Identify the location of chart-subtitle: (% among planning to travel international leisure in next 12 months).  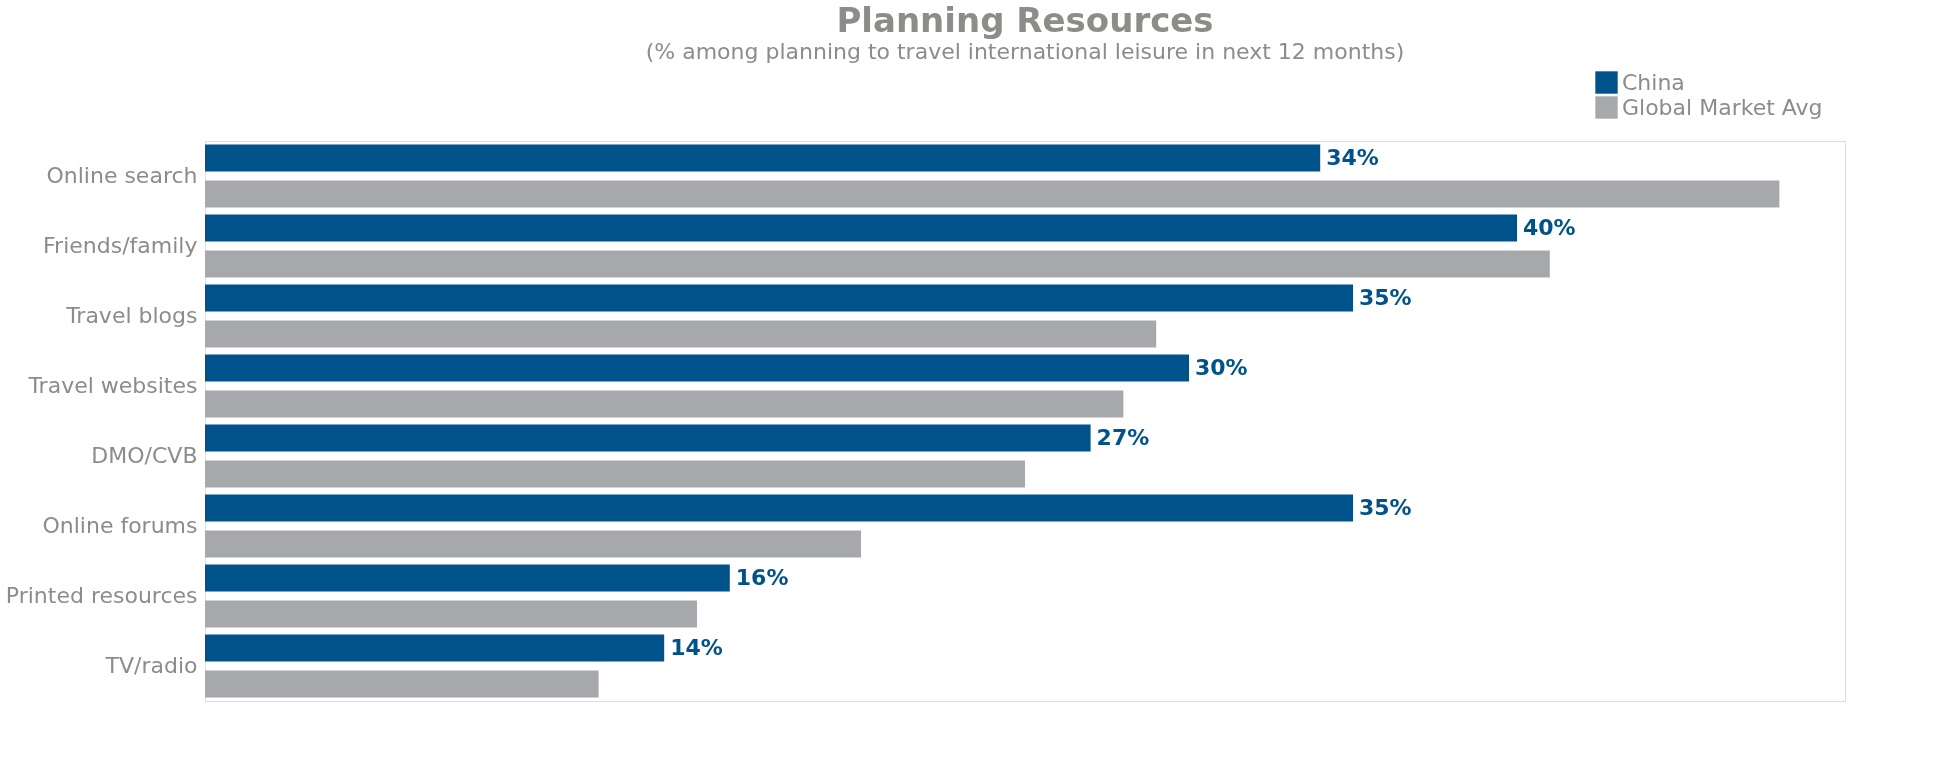
(1025, 51).